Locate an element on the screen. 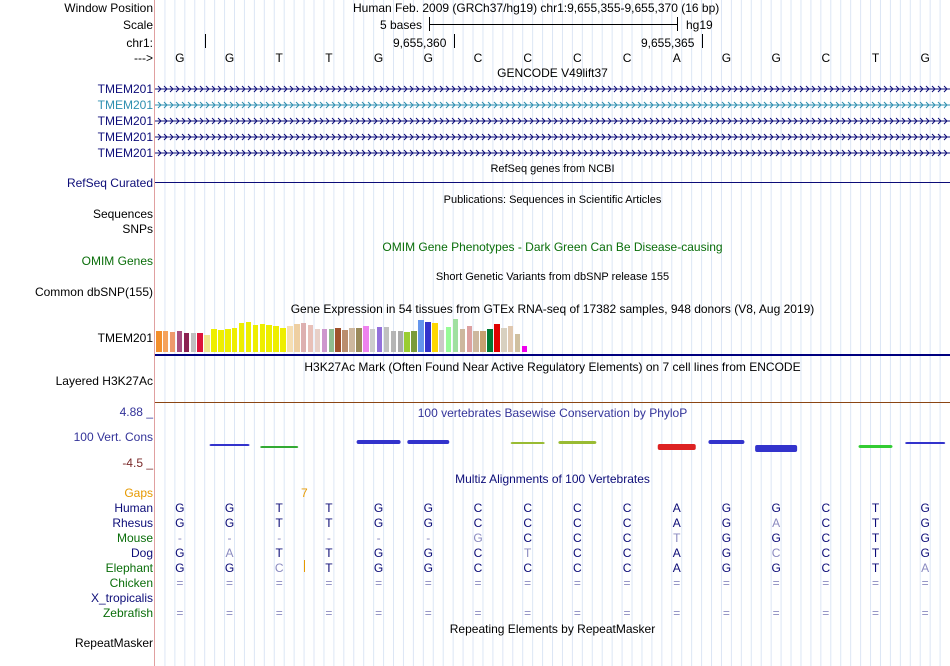  species-label: X_tropicalis is located at coordinates (121, 598).